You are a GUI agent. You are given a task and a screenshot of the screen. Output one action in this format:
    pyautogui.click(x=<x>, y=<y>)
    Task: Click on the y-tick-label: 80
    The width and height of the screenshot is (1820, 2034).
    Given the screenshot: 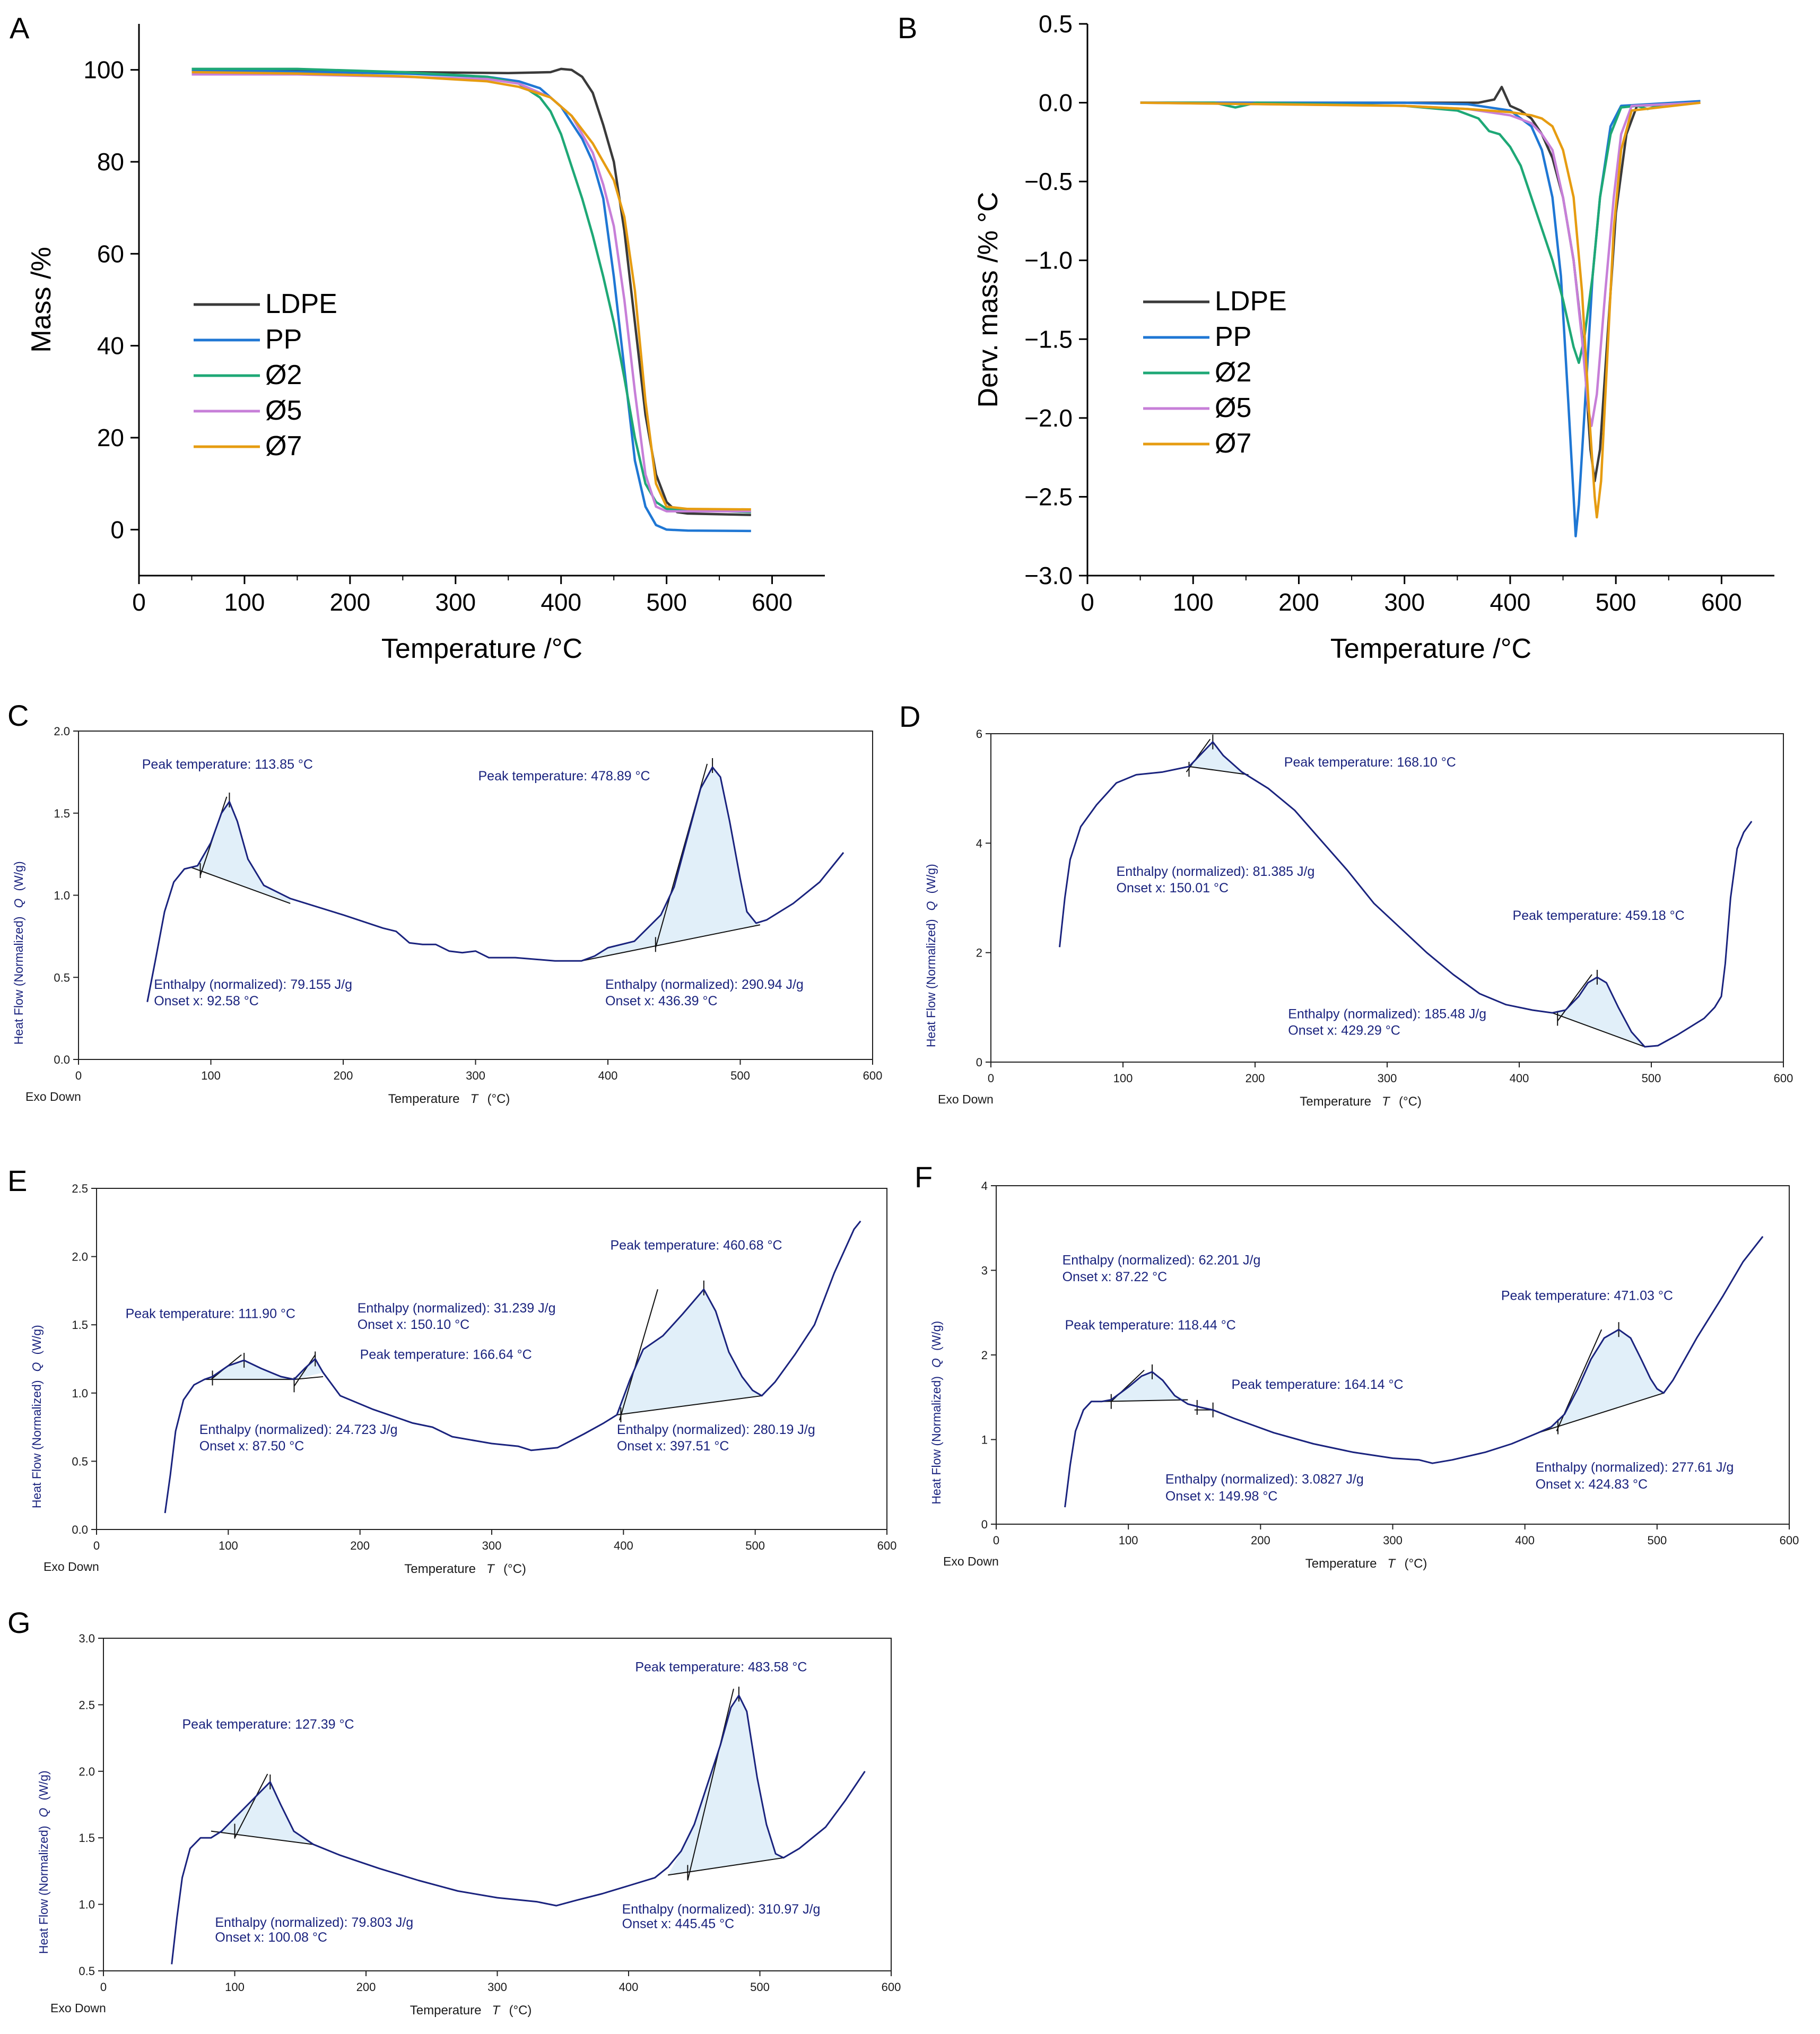 What is the action you would take?
    pyautogui.click(x=110, y=162)
    